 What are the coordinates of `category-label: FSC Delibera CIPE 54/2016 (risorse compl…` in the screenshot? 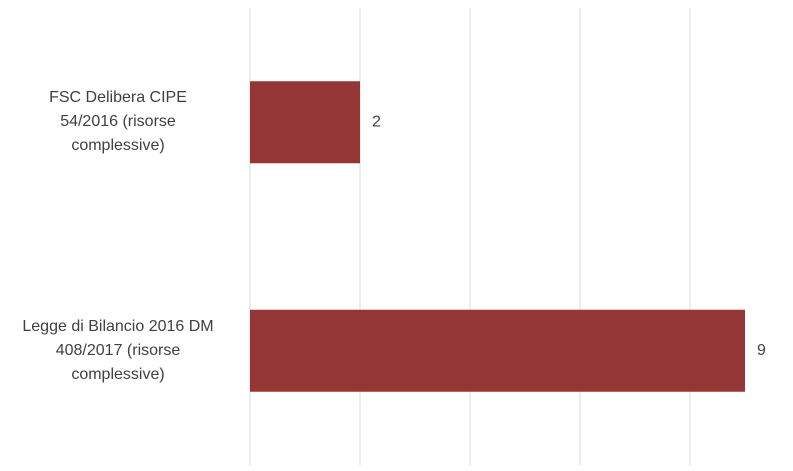 It's located at (118, 122).